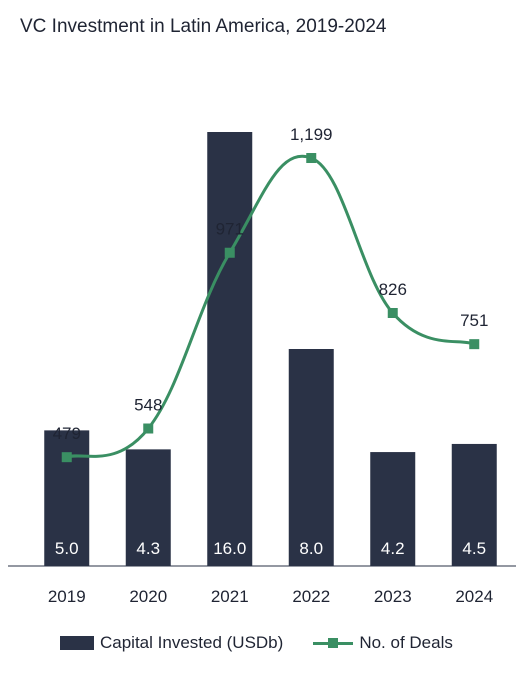 This screenshot has width=527, height=694. Describe the element at coordinates (311, 134) in the screenshot. I see `deal-label-2022: 1,199` at that location.